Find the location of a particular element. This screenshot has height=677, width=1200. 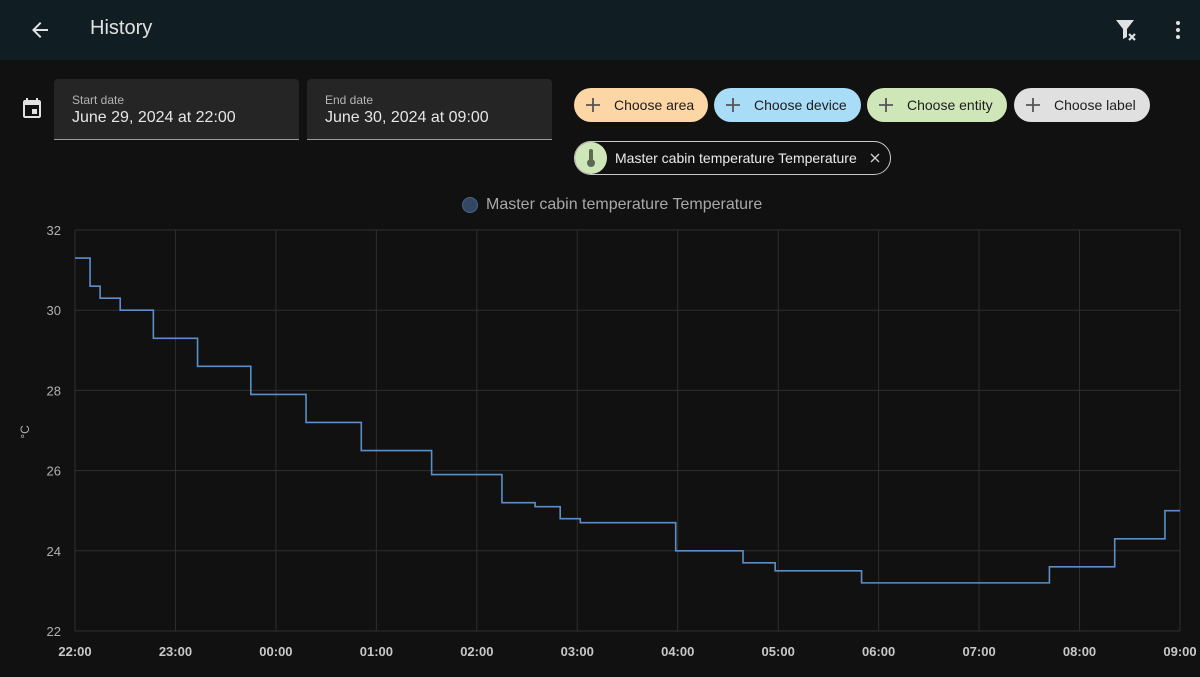

start-date-value: June 29, 2024 at 22:00 is located at coordinates (154, 117).